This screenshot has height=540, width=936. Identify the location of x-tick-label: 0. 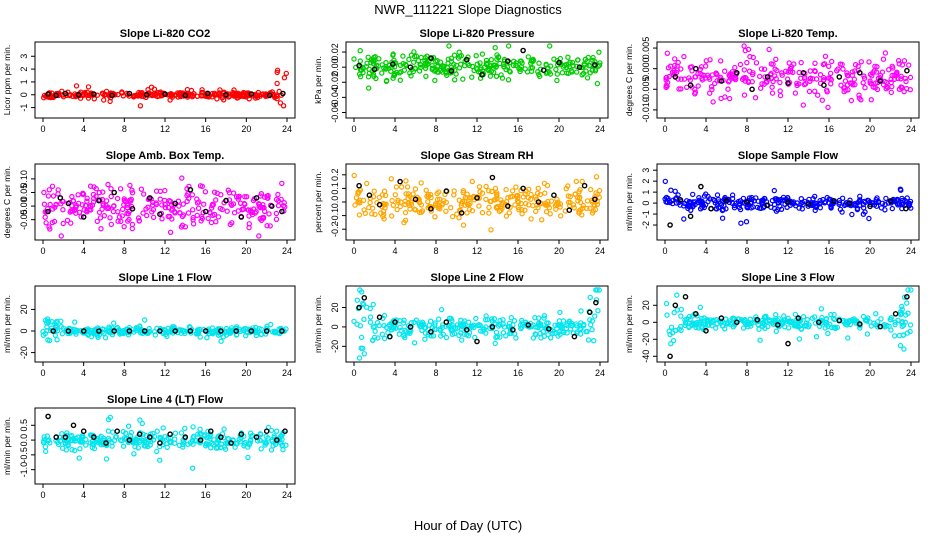
(664, 373).